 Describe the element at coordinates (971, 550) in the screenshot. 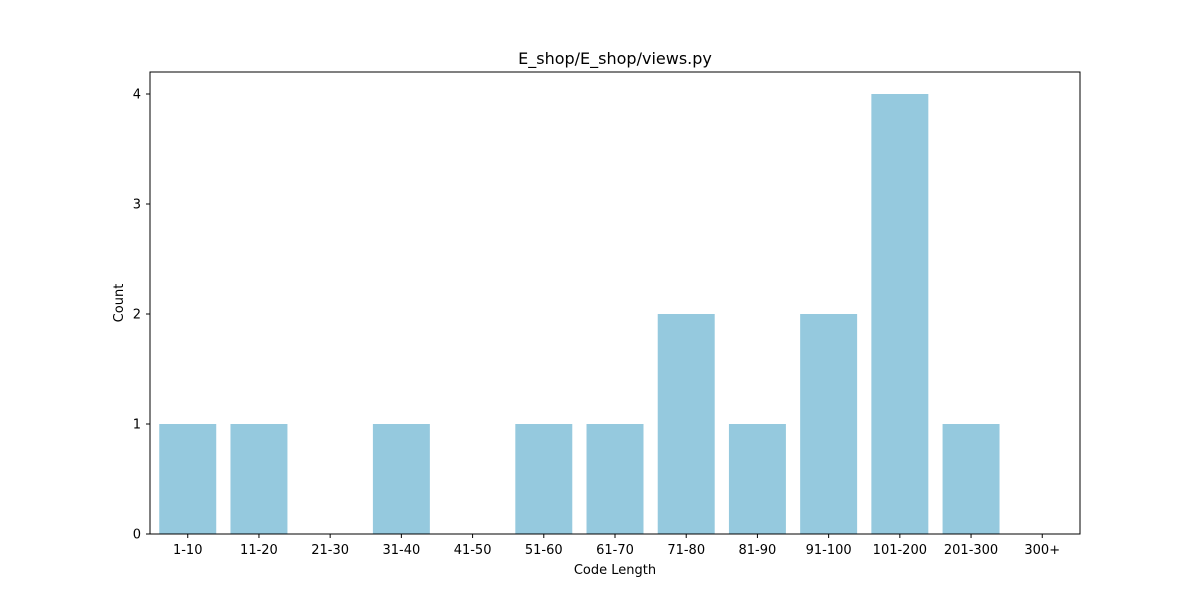

I see `x-tick-label: 201-300` at that location.